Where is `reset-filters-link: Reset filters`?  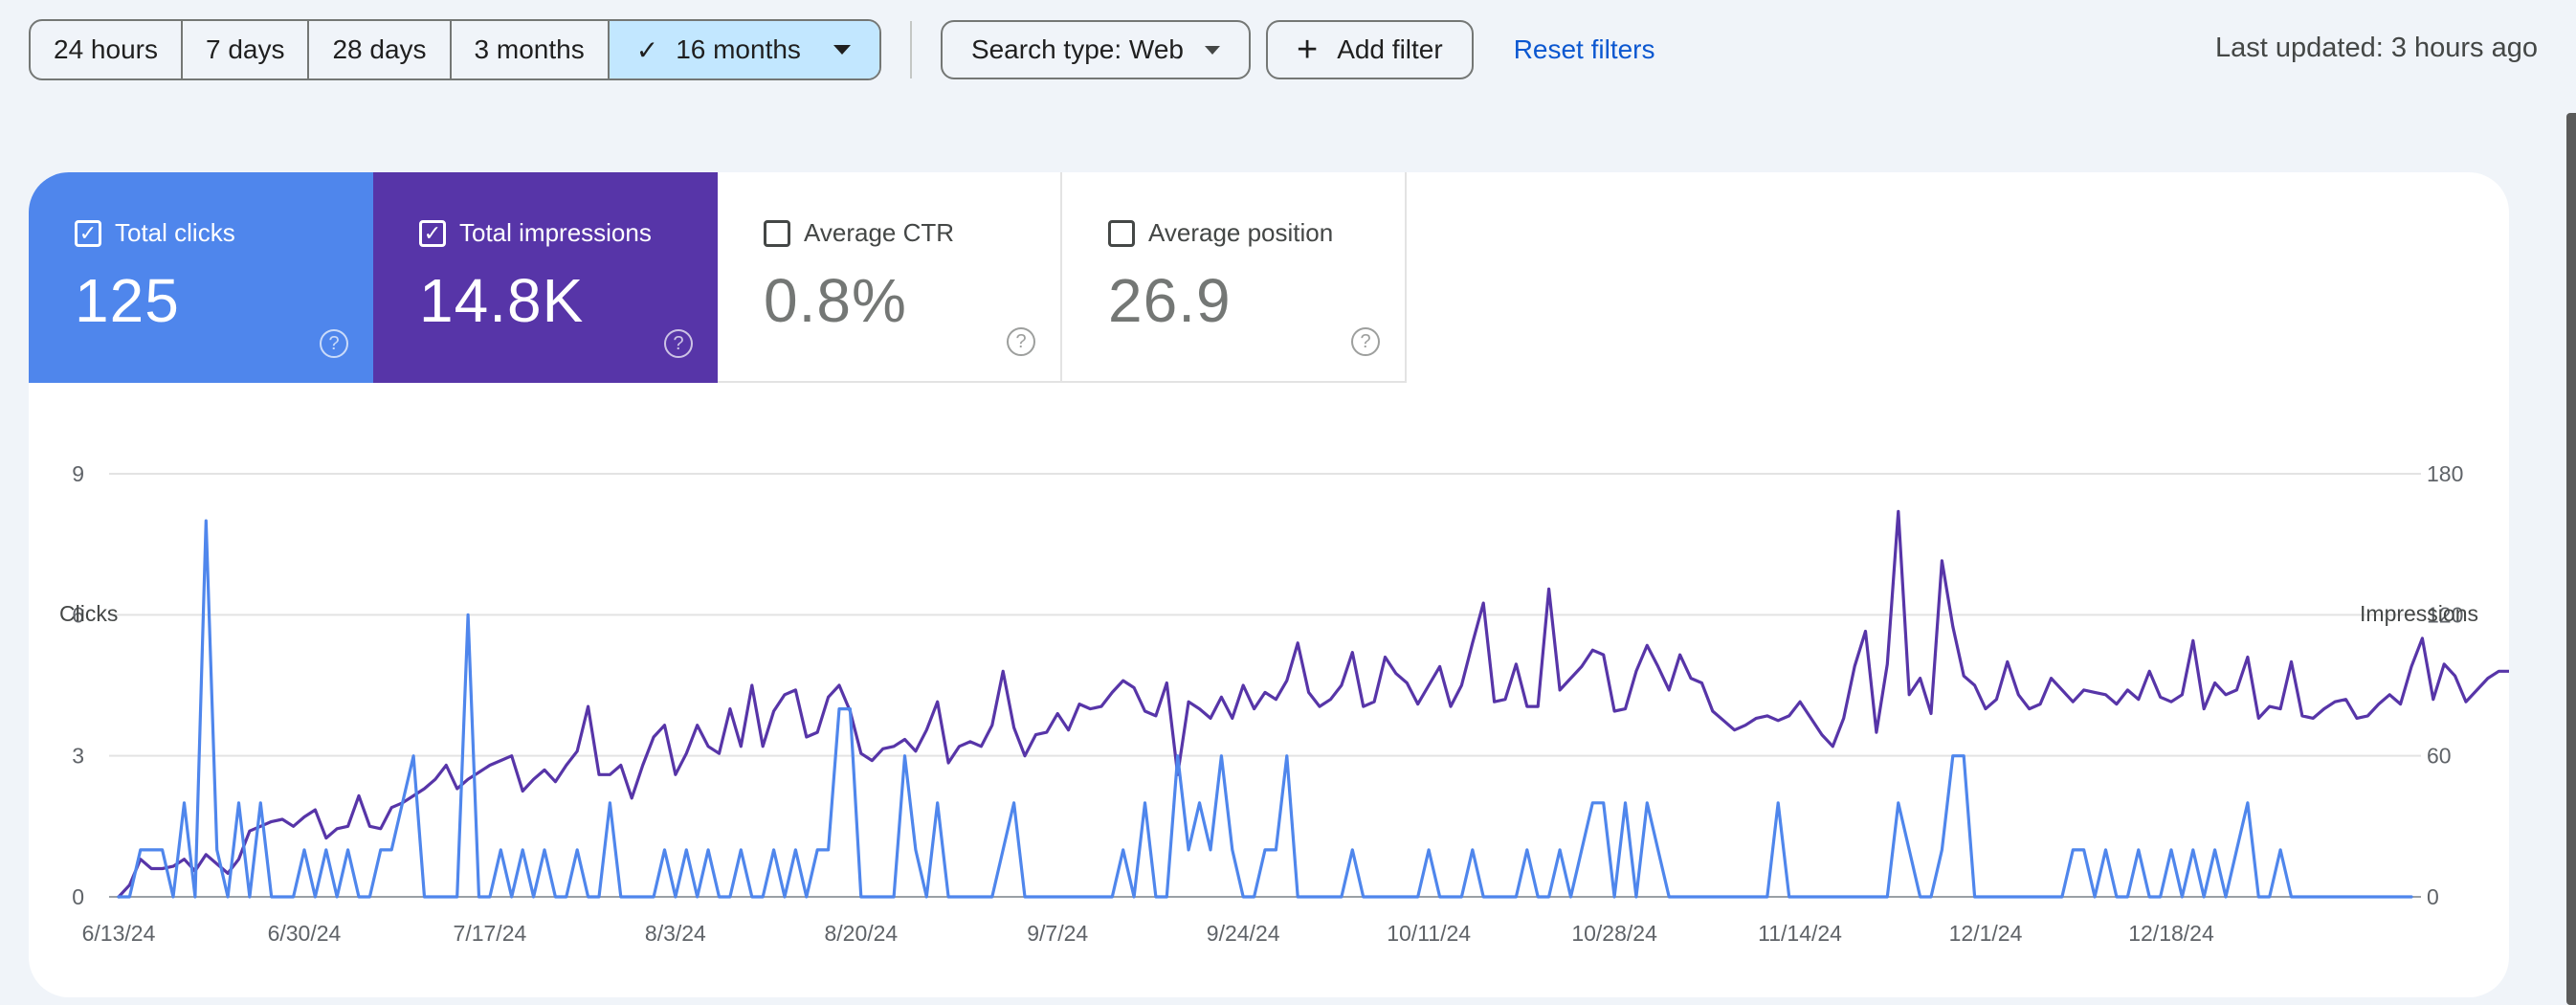 reset-filters-link: Reset filters is located at coordinates (1584, 49).